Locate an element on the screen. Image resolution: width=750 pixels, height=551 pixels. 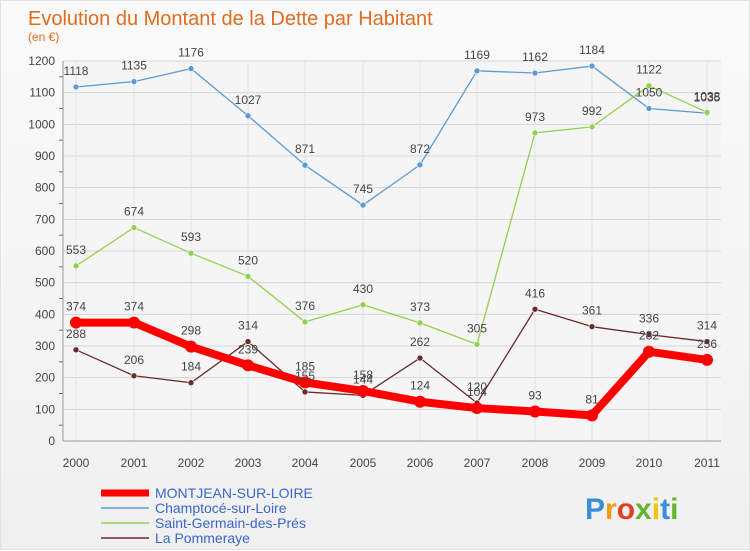
data-label-champtoce-sur-loire: 1169 is located at coordinates (477, 55).